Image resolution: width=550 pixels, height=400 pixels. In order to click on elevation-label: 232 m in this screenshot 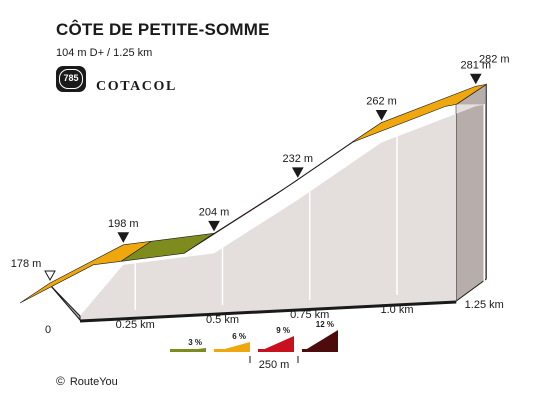, I will do `click(298, 159)`.